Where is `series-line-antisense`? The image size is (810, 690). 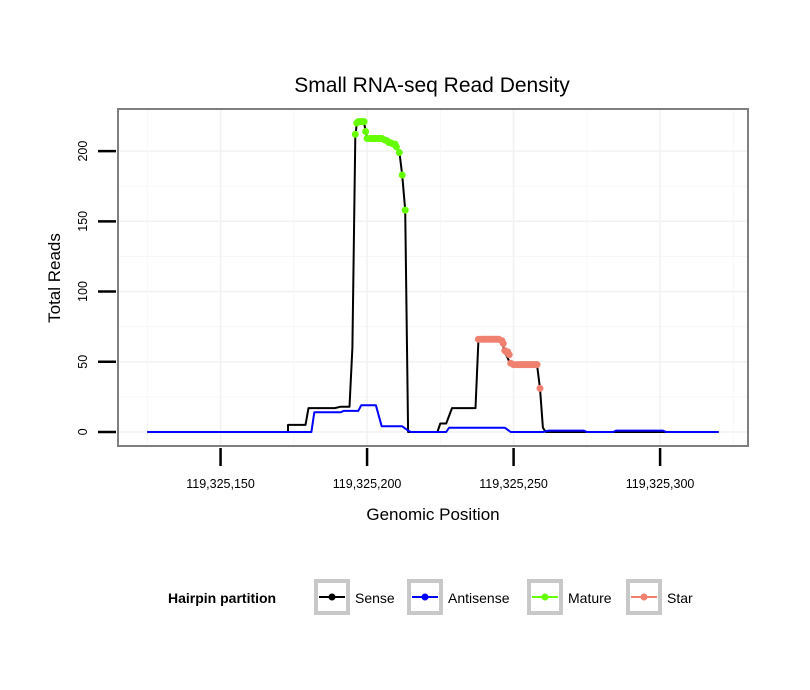 series-line-antisense is located at coordinates (433, 418).